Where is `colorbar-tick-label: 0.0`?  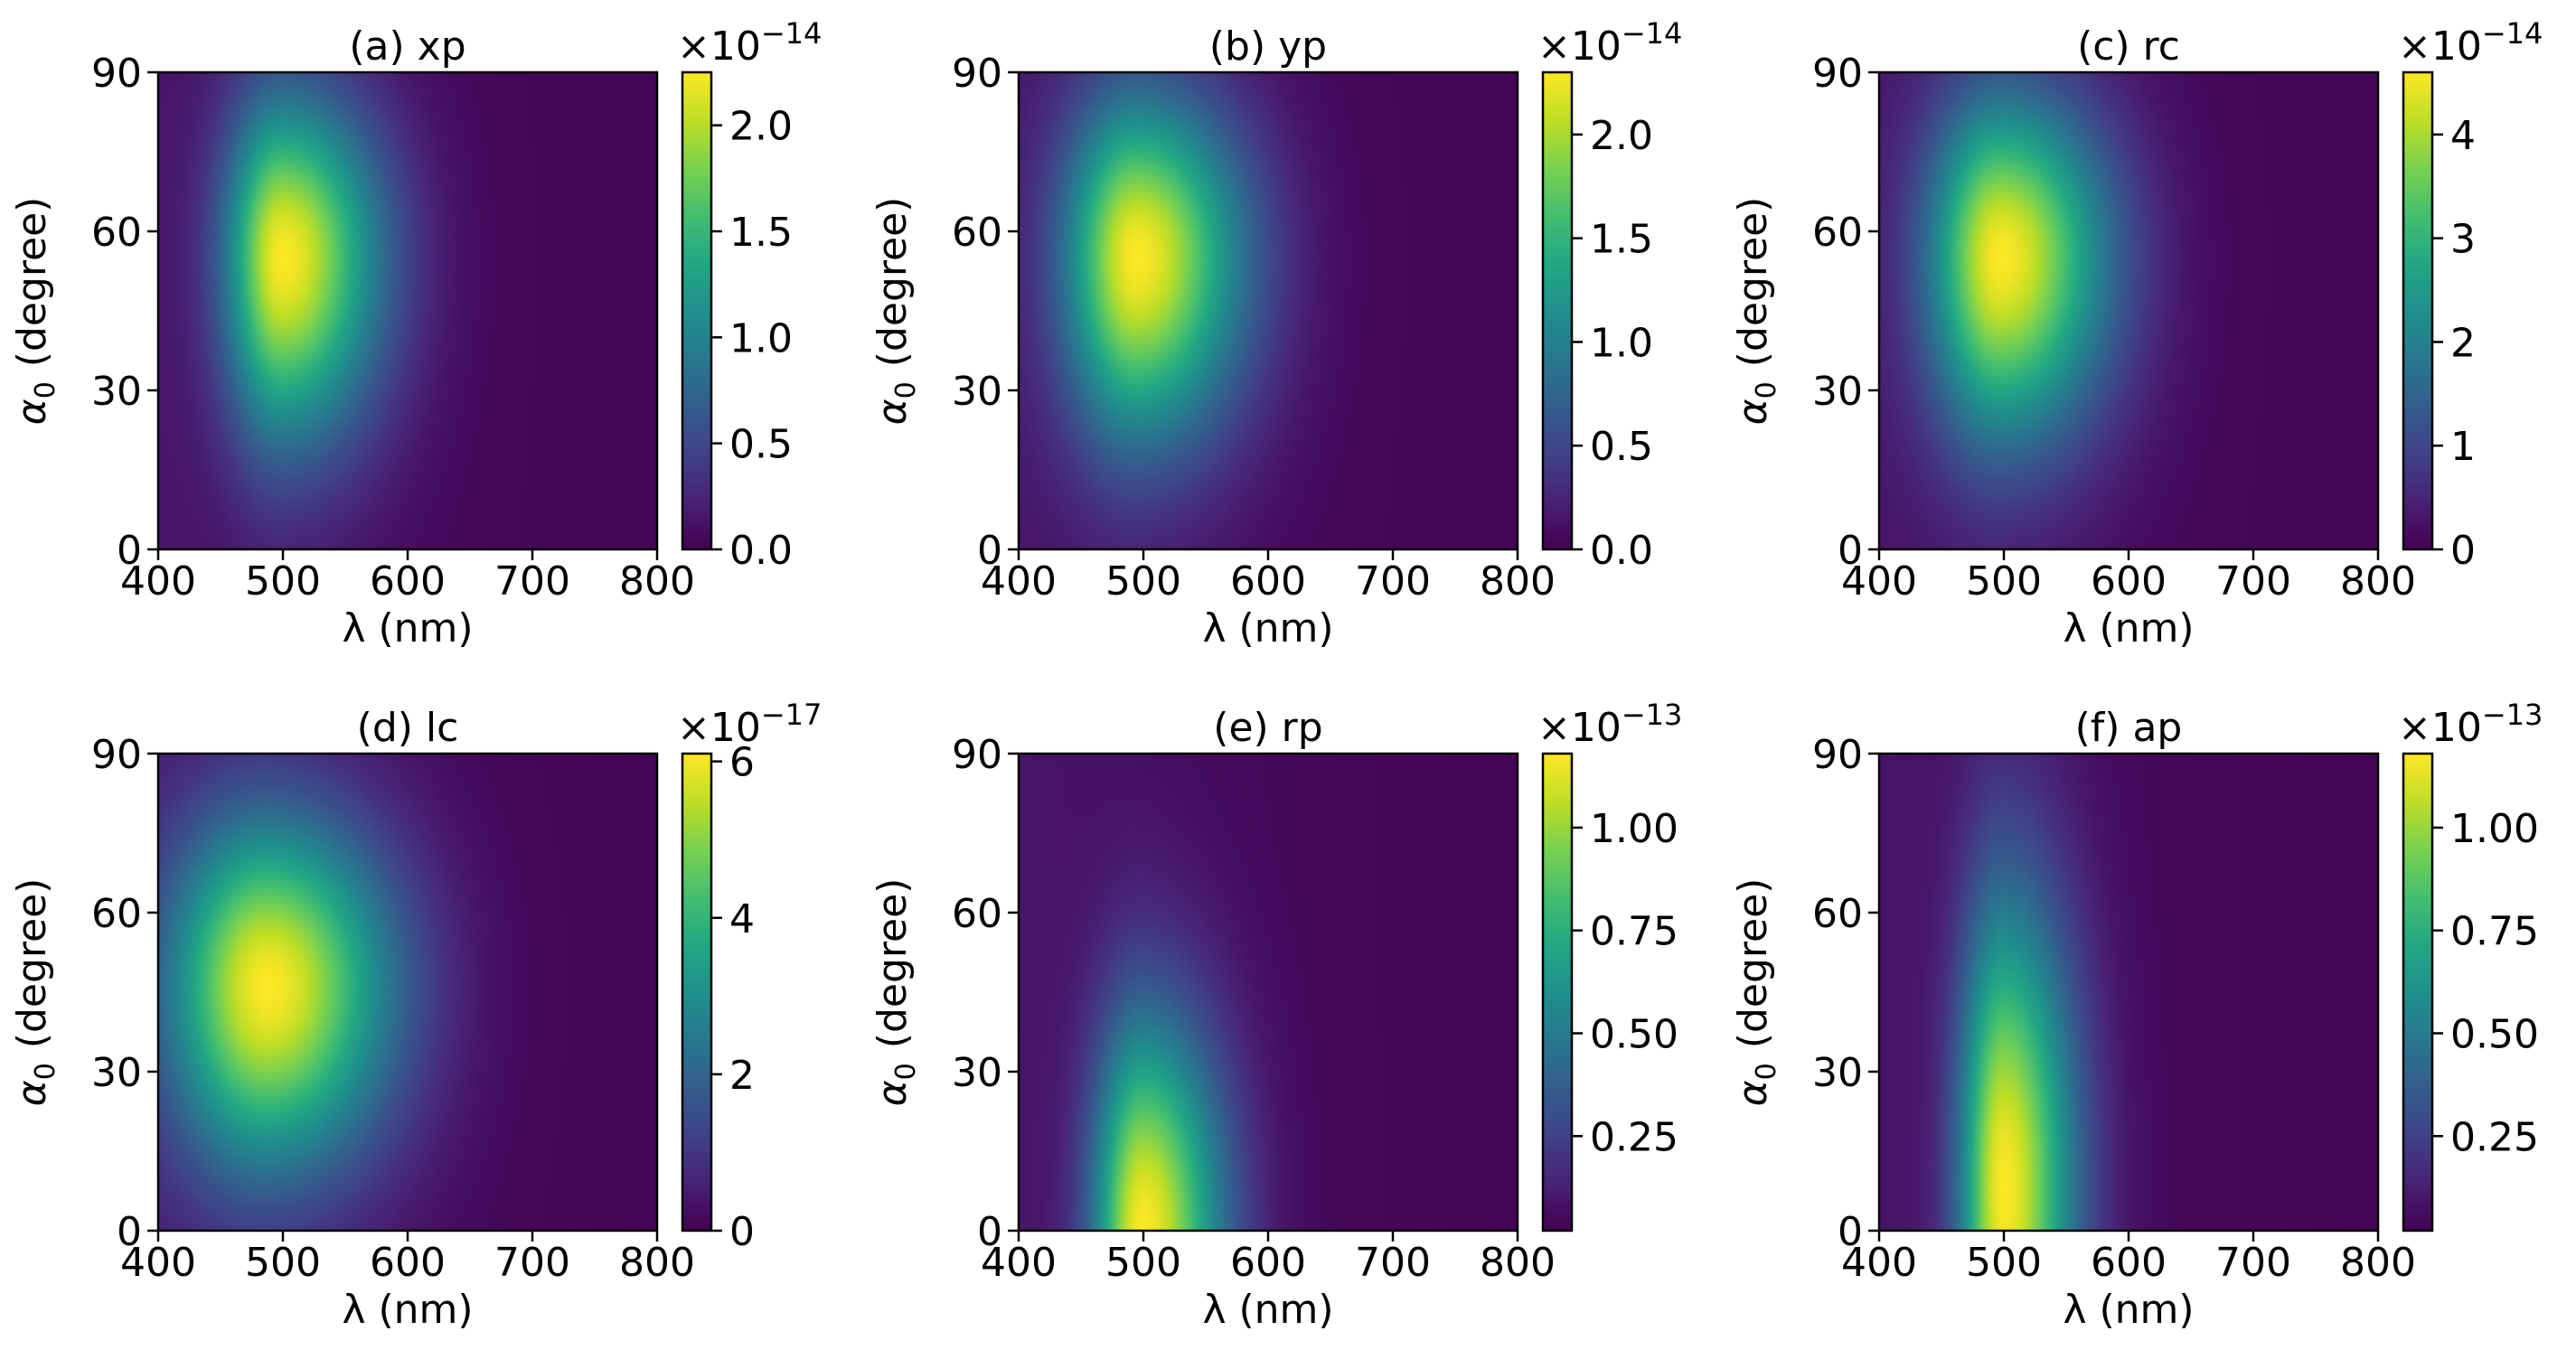
colorbar-tick-label: 0.0 is located at coordinates (761, 551).